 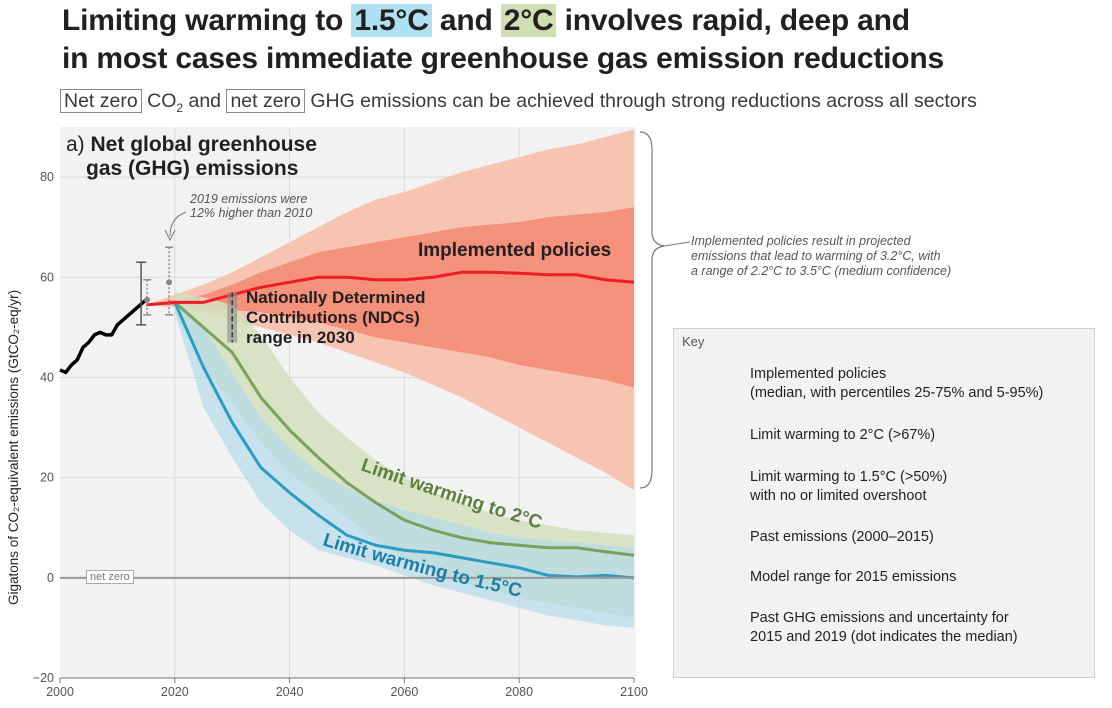 What do you see at coordinates (180, 107) in the screenshot?
I see `subtitle-co2-sub: 2` at bounding box center [180, 107].